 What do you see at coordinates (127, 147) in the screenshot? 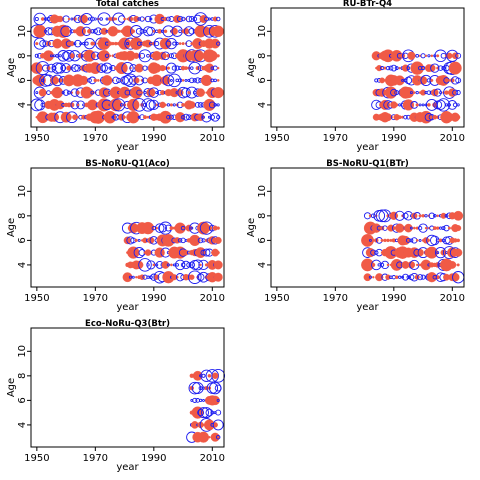
I see `x-axis-label: year` at bounding box center [127, 147].